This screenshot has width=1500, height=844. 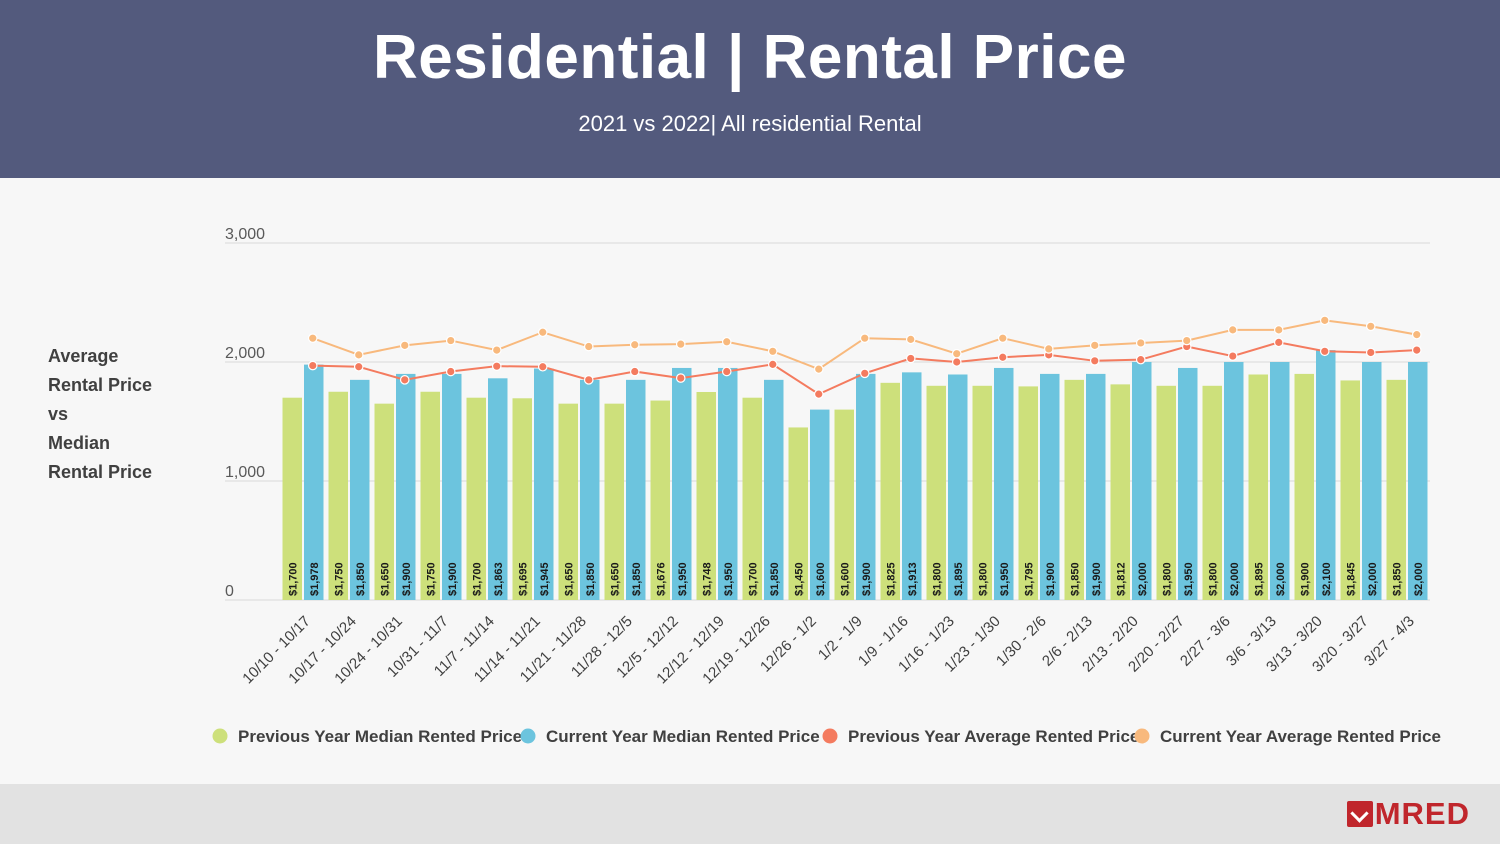 I want to click on mred-logo-text: MRED, so click(x=1422, y=813).